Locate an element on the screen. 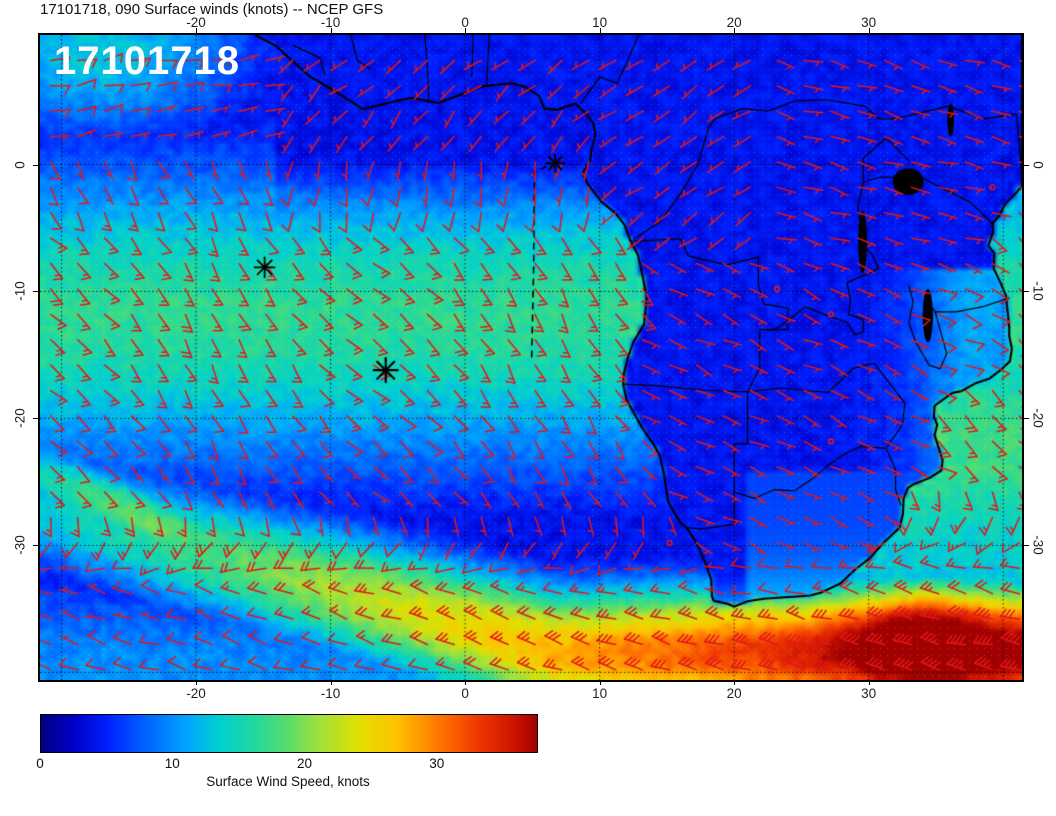 The width and height of the screenshot is (1056, 816). lon-tick-label-bottom: 30 is located at coordinates (869, 693).